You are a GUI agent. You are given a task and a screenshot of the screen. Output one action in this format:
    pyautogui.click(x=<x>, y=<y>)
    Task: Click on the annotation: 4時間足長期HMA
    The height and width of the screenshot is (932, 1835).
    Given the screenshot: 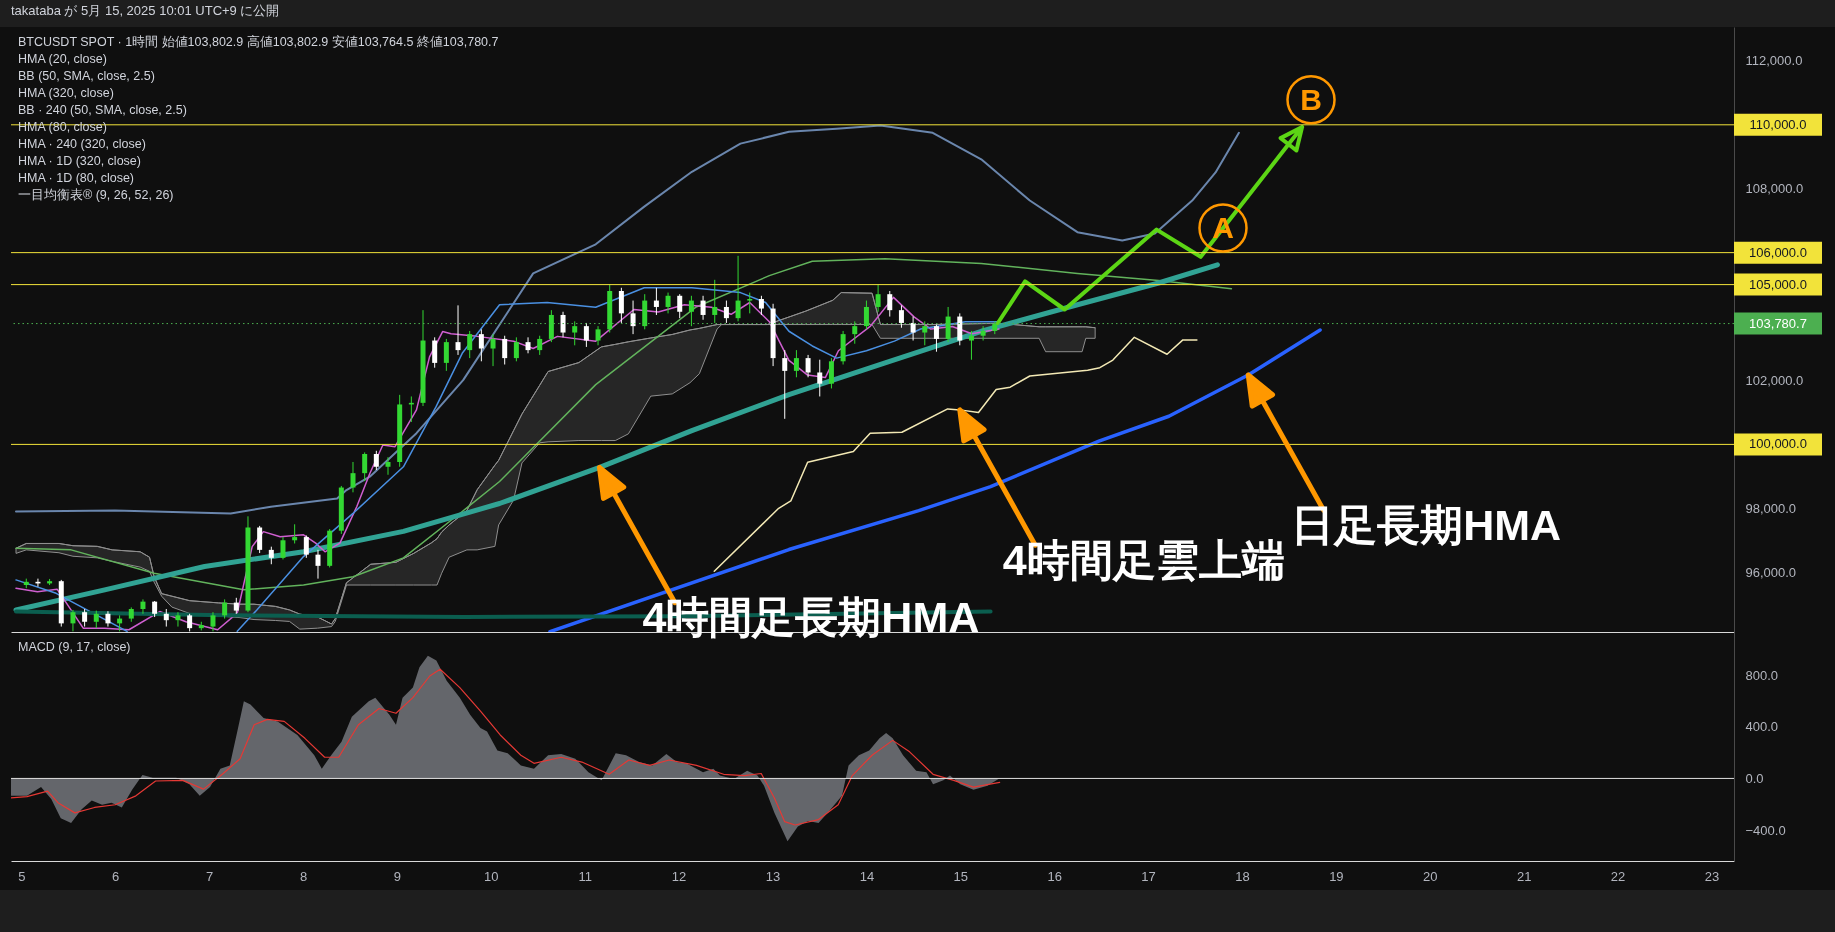 What is the action you would take?
    pyautogui.click(x=811, y=617)
    